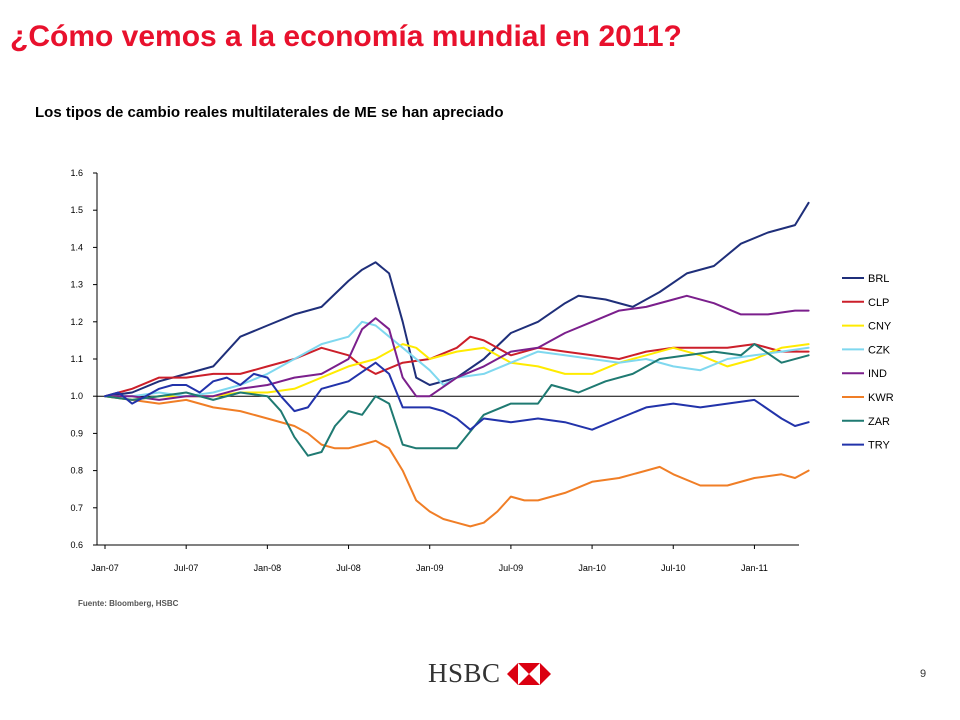 This screenshot has width=960, height=720. Describe the element at coordinates (76, 471) in the screenshot. I see `y-tick-label: 0.8` at that location.